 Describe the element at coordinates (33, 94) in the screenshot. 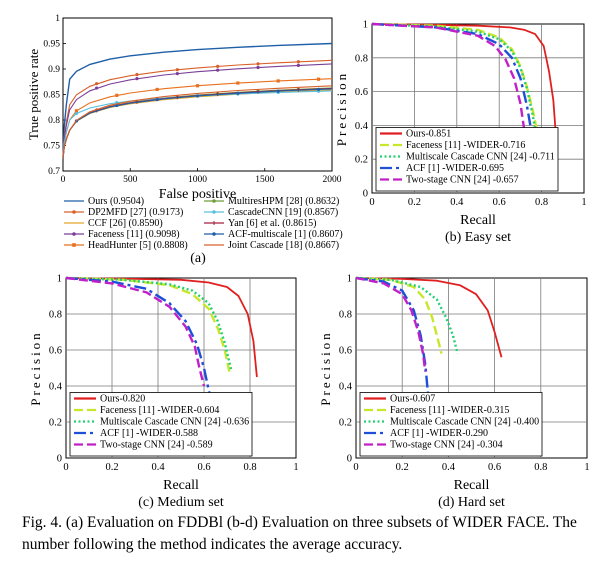

I see `y-axis-label: True positive rate` at that location.